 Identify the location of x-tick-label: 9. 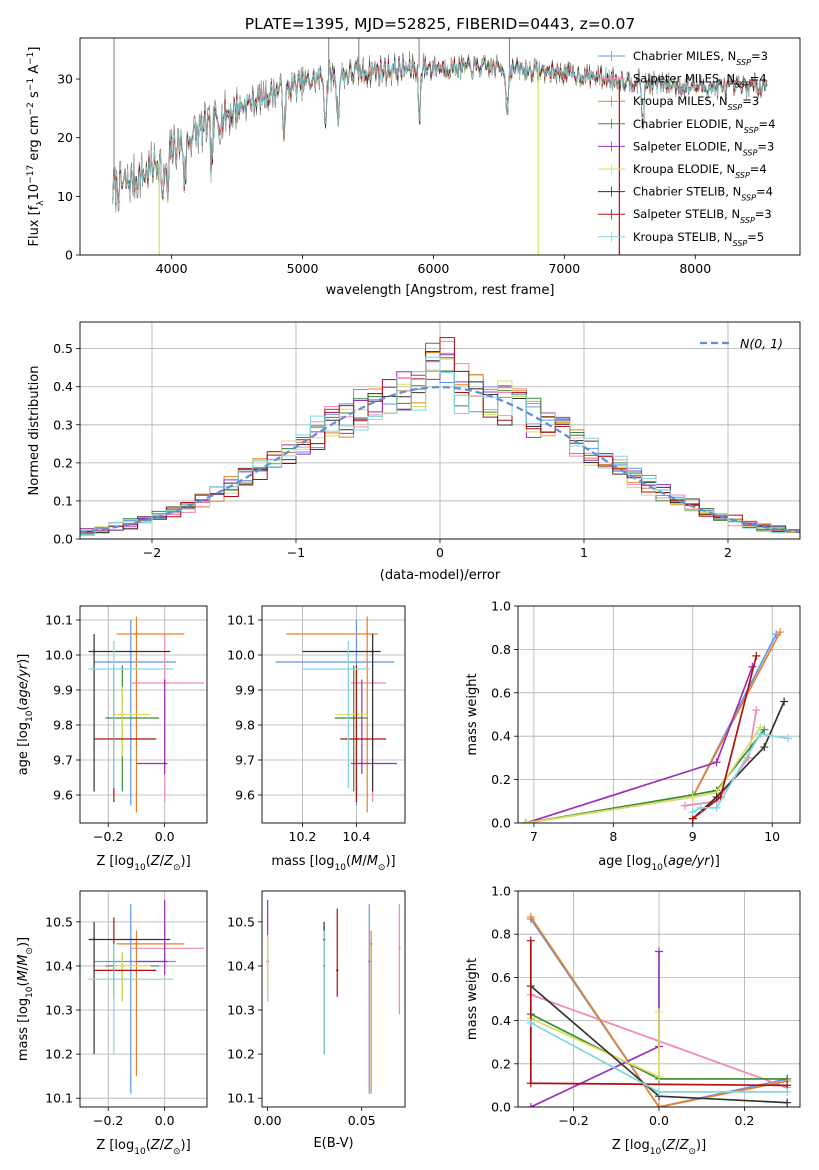
(693, 836).